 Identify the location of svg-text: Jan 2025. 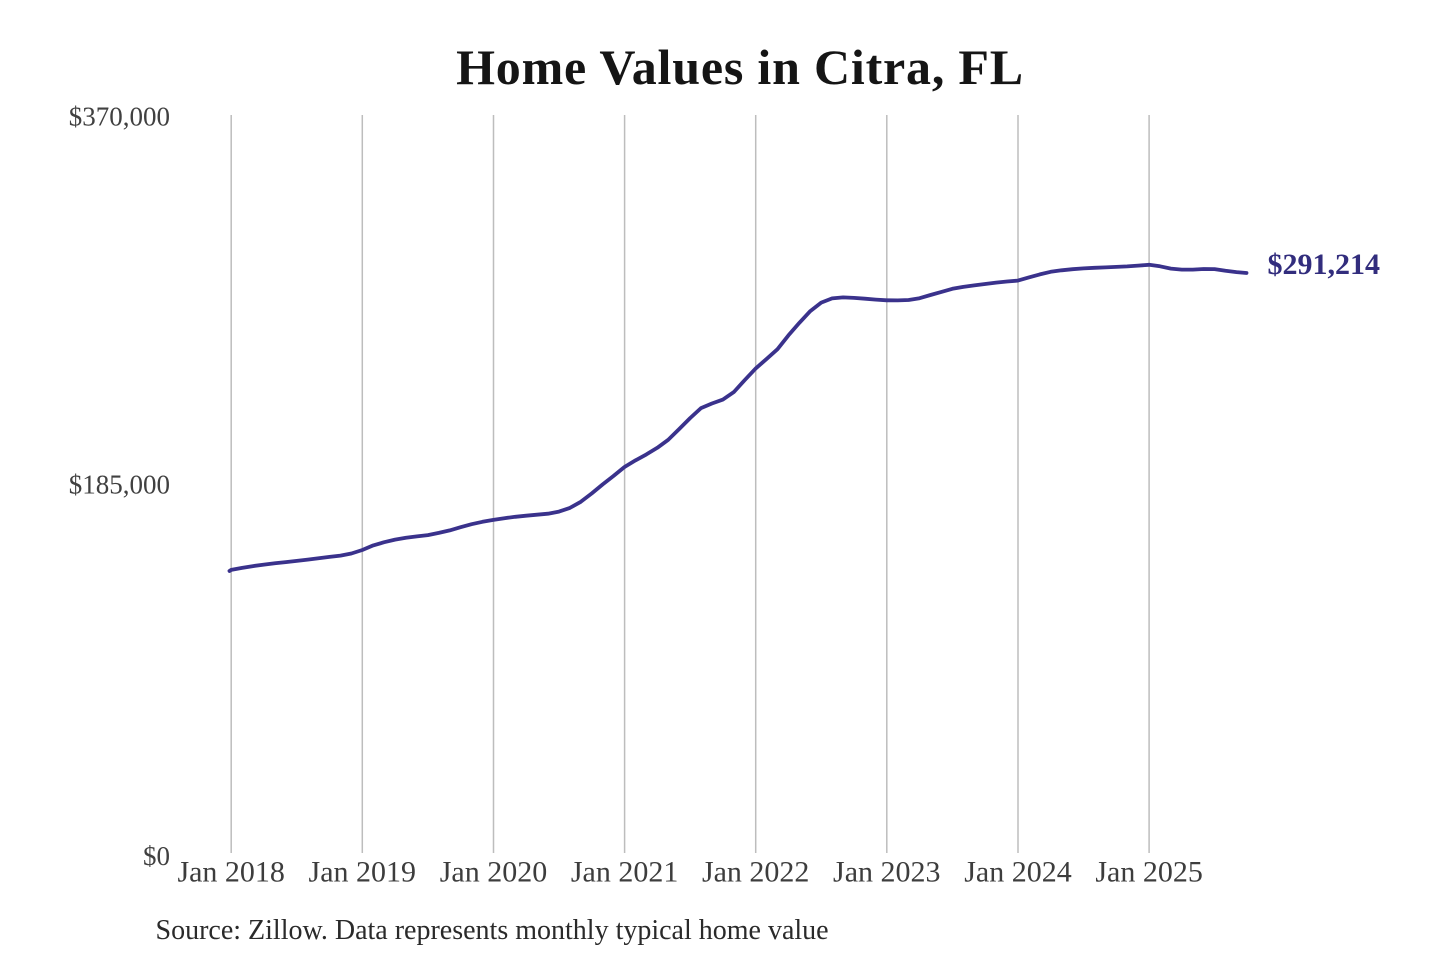
(1149, 872).